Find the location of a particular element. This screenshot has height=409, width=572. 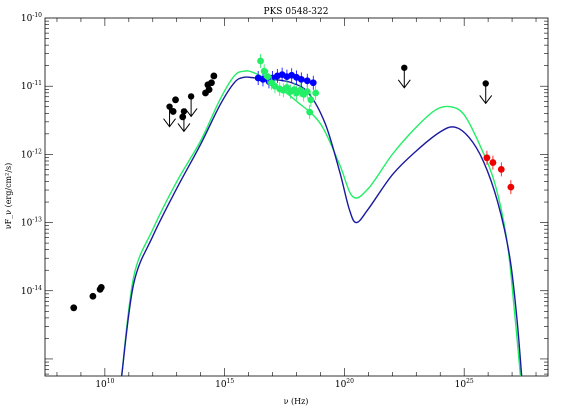

y-tick-label: 10-11 is located at coordinates (31, 86).